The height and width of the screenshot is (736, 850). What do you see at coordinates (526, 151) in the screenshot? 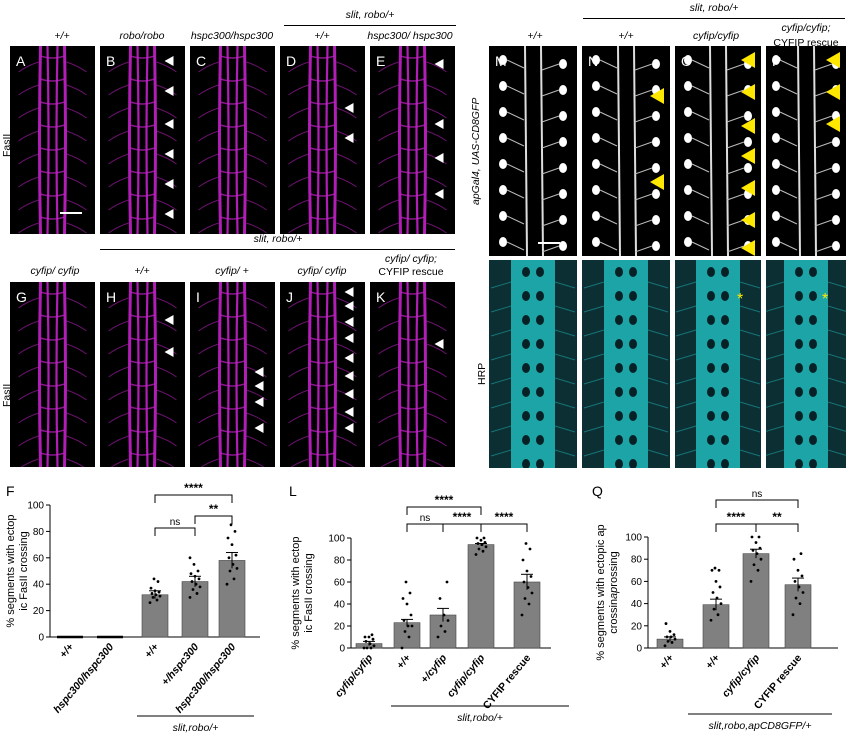
I see `ap-axon` at bounding box center [526, 151].